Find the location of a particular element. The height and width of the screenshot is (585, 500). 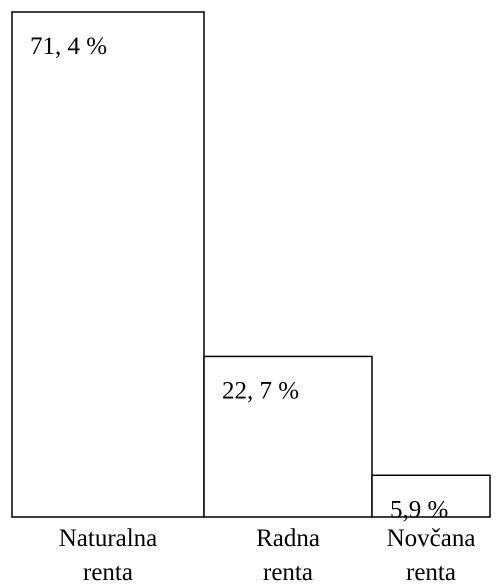

category-label-3-line-2: renta is located at coordinates (431, 572).